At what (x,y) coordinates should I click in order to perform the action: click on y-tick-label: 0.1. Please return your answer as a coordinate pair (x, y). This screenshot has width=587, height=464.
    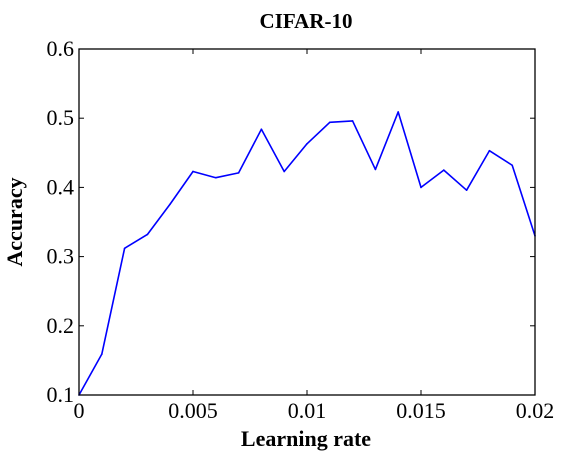
    Looking at the image, I should click on (61, 394).